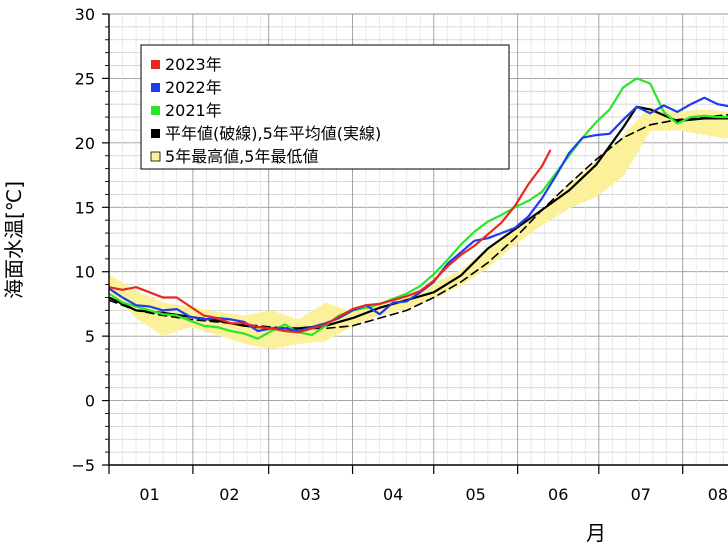 This screenshot has height=546, width=728. Describe the element at coordinates (393, 494) in the screenshot. I see `x-tick-label: 04` at that location.